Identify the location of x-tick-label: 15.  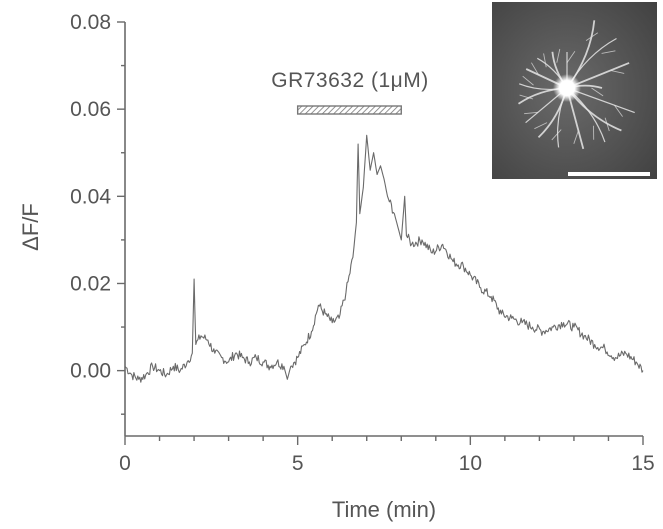
(642, 463).